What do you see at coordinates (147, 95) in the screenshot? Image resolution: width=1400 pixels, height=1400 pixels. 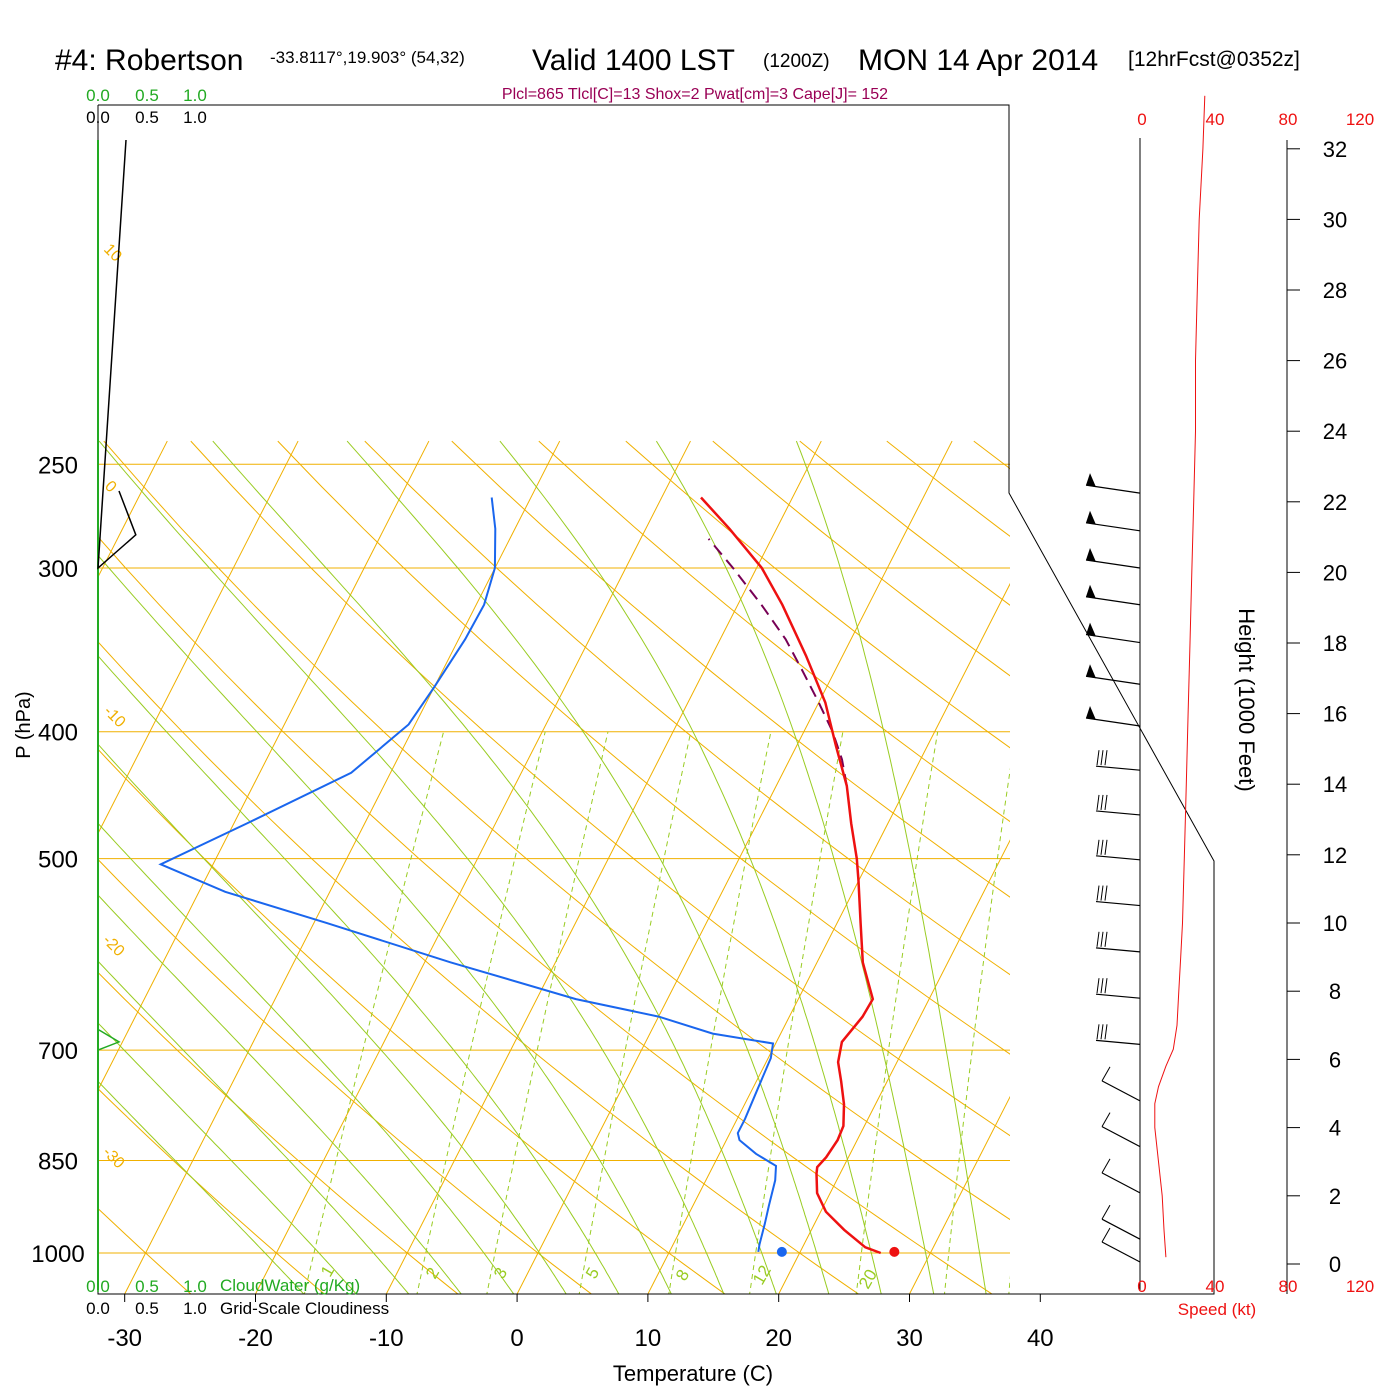 I see `cloud-water-tick-top: 0.5` at bounding box center [147, 95].